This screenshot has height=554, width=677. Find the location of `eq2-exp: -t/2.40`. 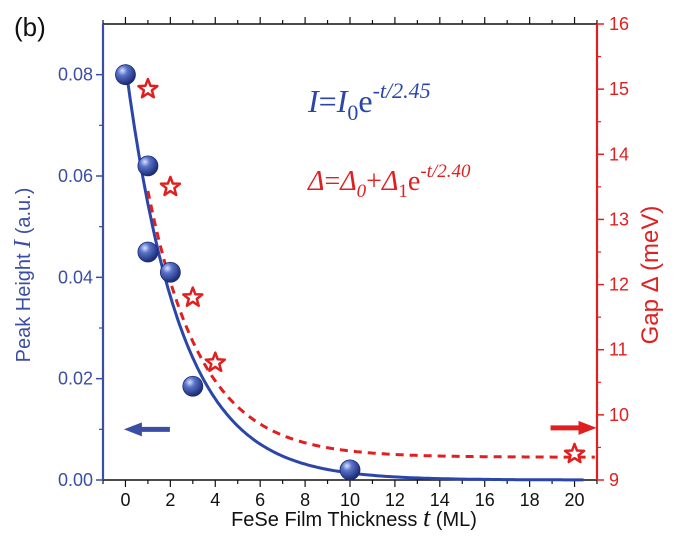

eq2-exp: -t/2.40 is located at coordinates (445, 171).